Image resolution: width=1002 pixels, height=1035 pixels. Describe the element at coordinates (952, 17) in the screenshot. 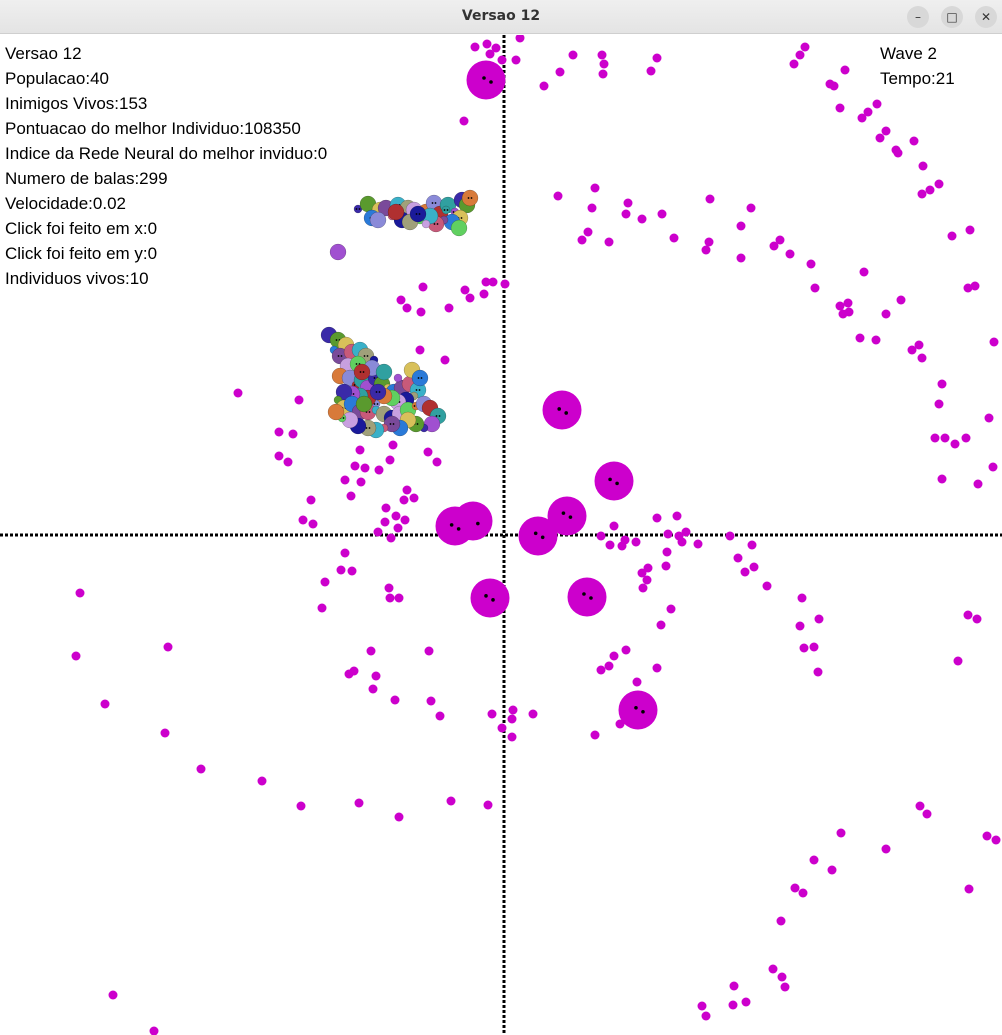

I see `maximize-icon: □` at that location.